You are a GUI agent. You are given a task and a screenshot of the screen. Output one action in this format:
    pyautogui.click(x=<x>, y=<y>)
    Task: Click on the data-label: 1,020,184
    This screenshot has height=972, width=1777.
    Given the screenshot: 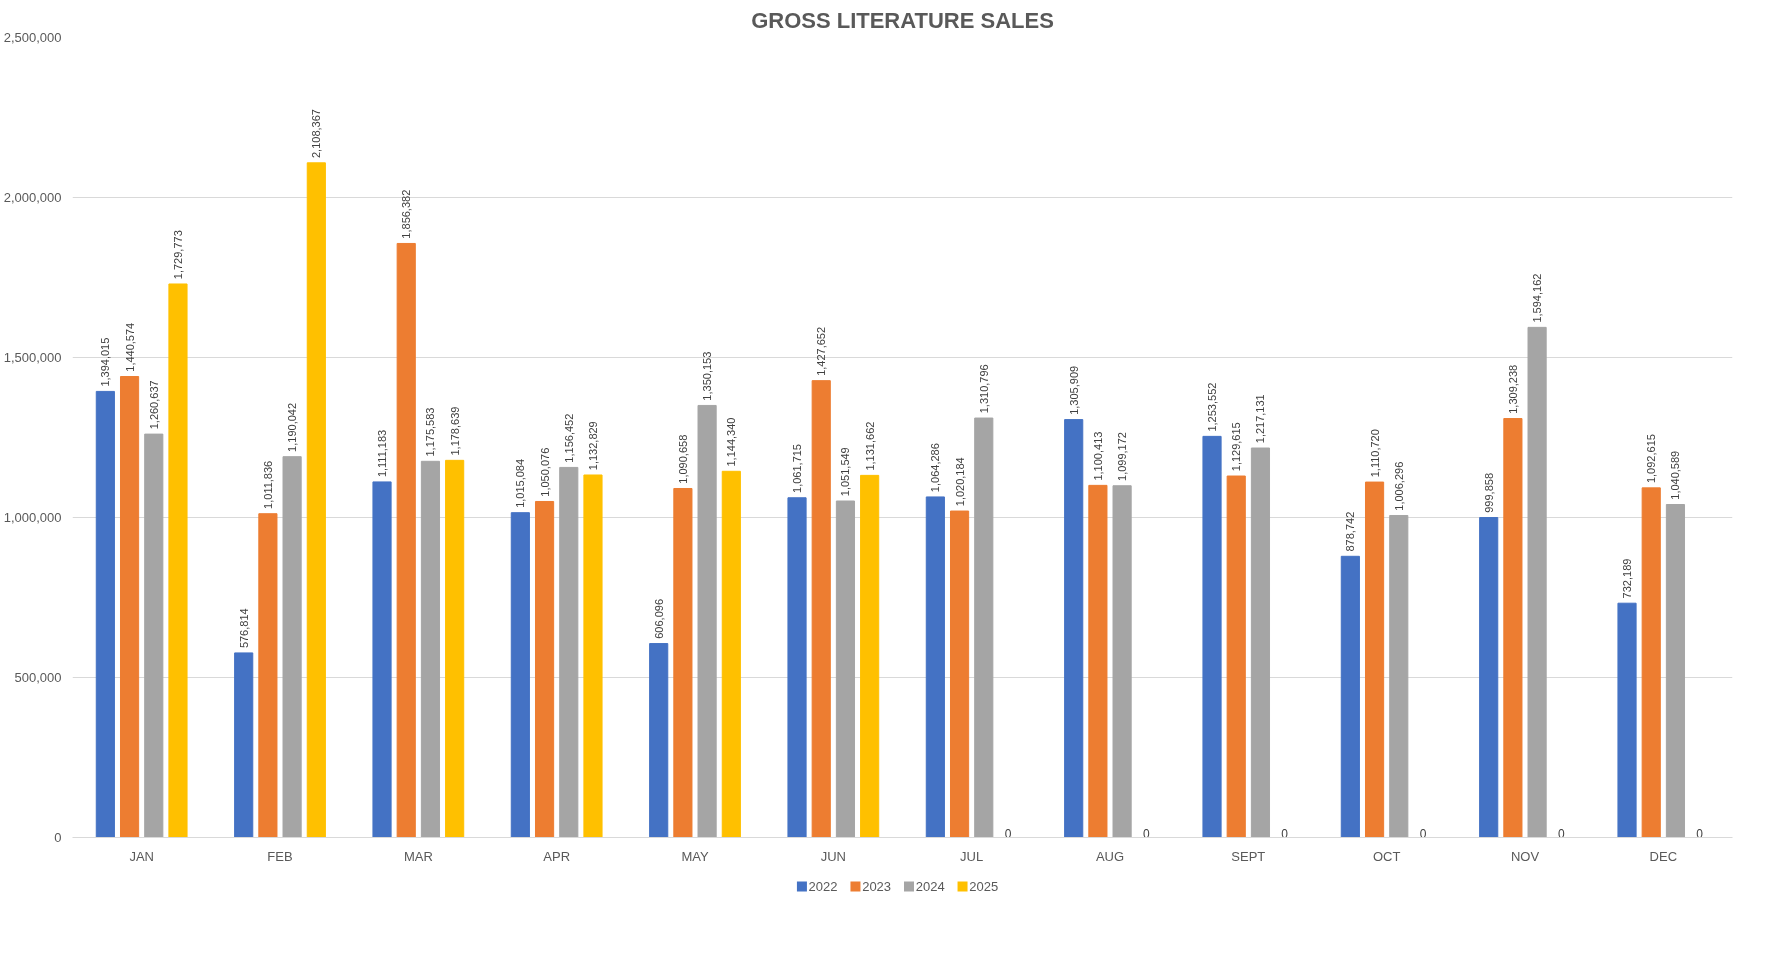 What is the action you would take?
    pyautogui.click(x=959, y=482)
    